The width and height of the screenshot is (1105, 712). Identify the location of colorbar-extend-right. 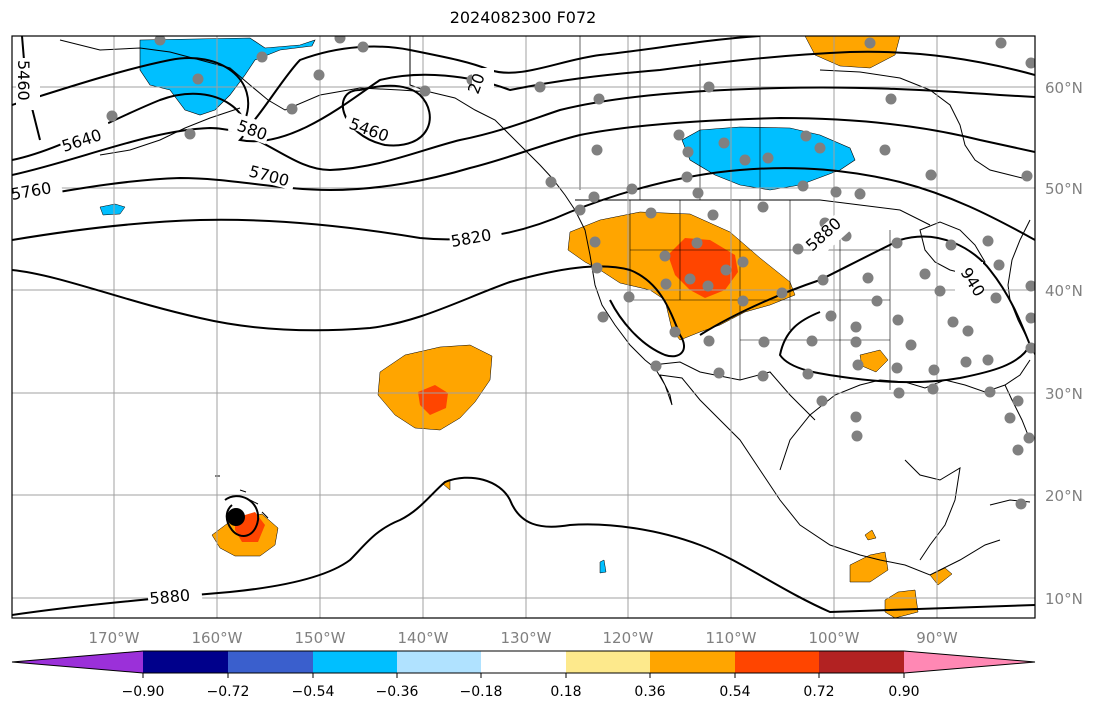
(969, 662).